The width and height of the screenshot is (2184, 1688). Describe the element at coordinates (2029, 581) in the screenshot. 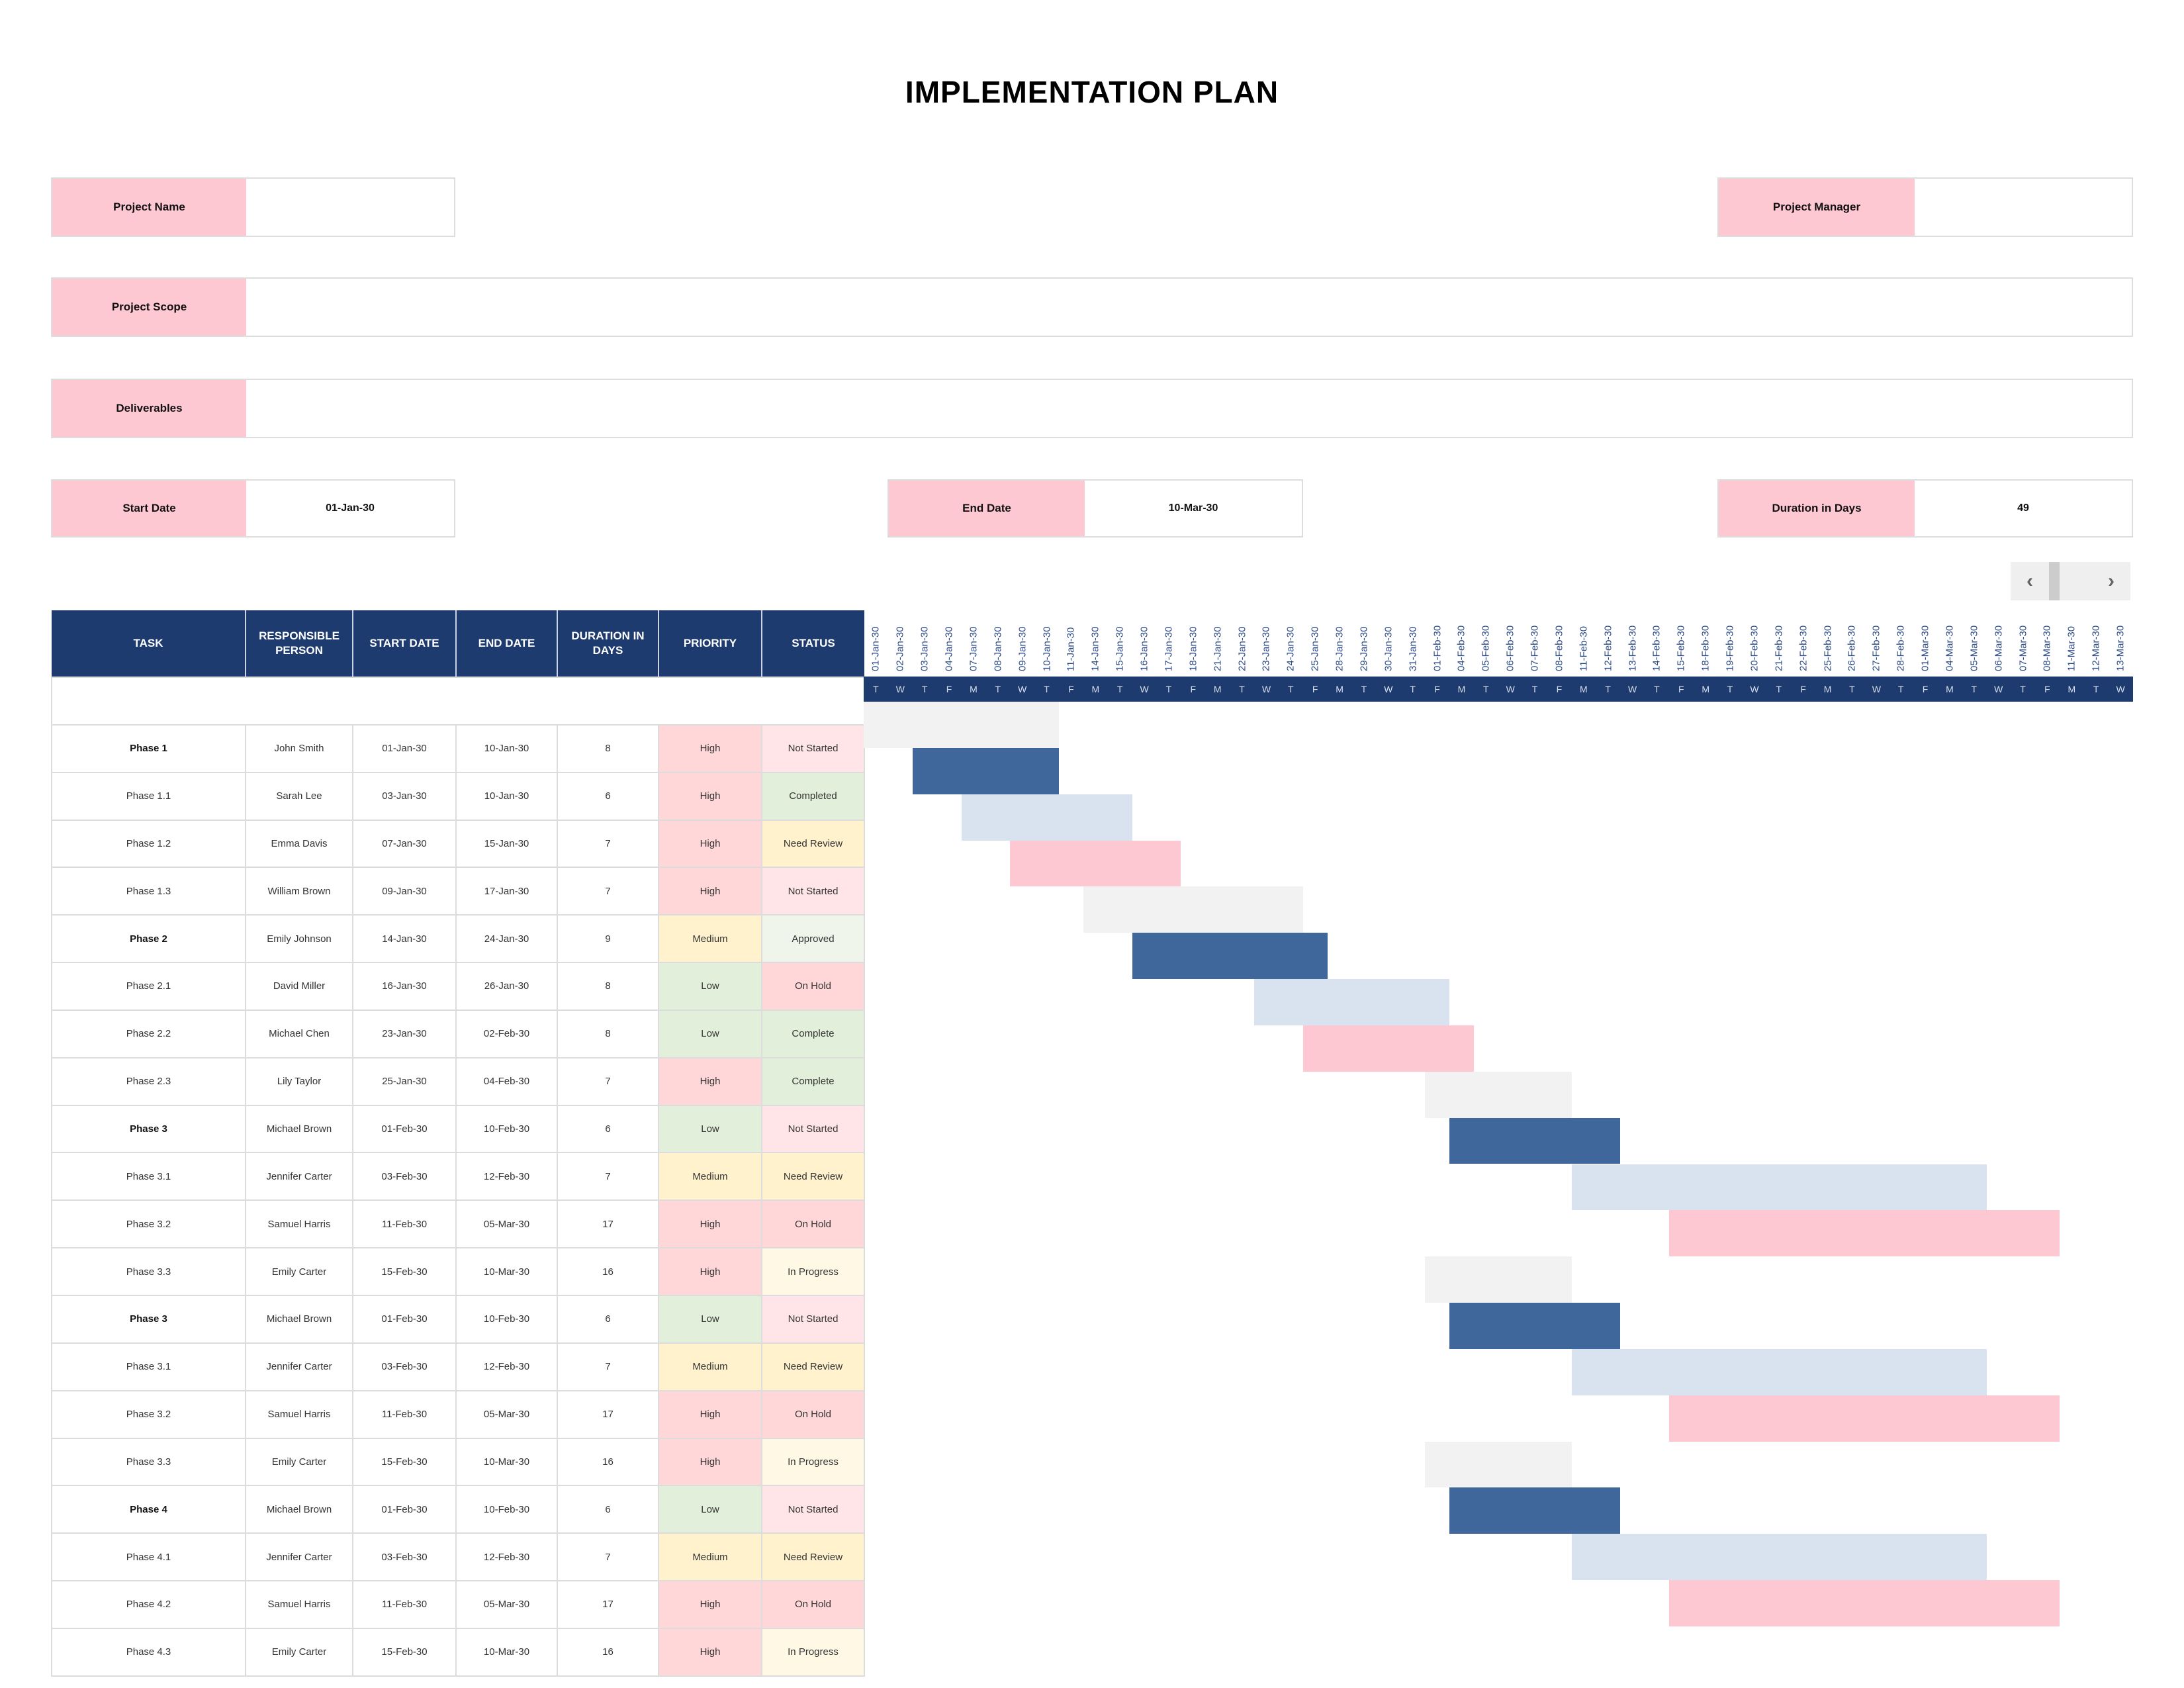

I see `chevron-left-icon: ‹` at that location.